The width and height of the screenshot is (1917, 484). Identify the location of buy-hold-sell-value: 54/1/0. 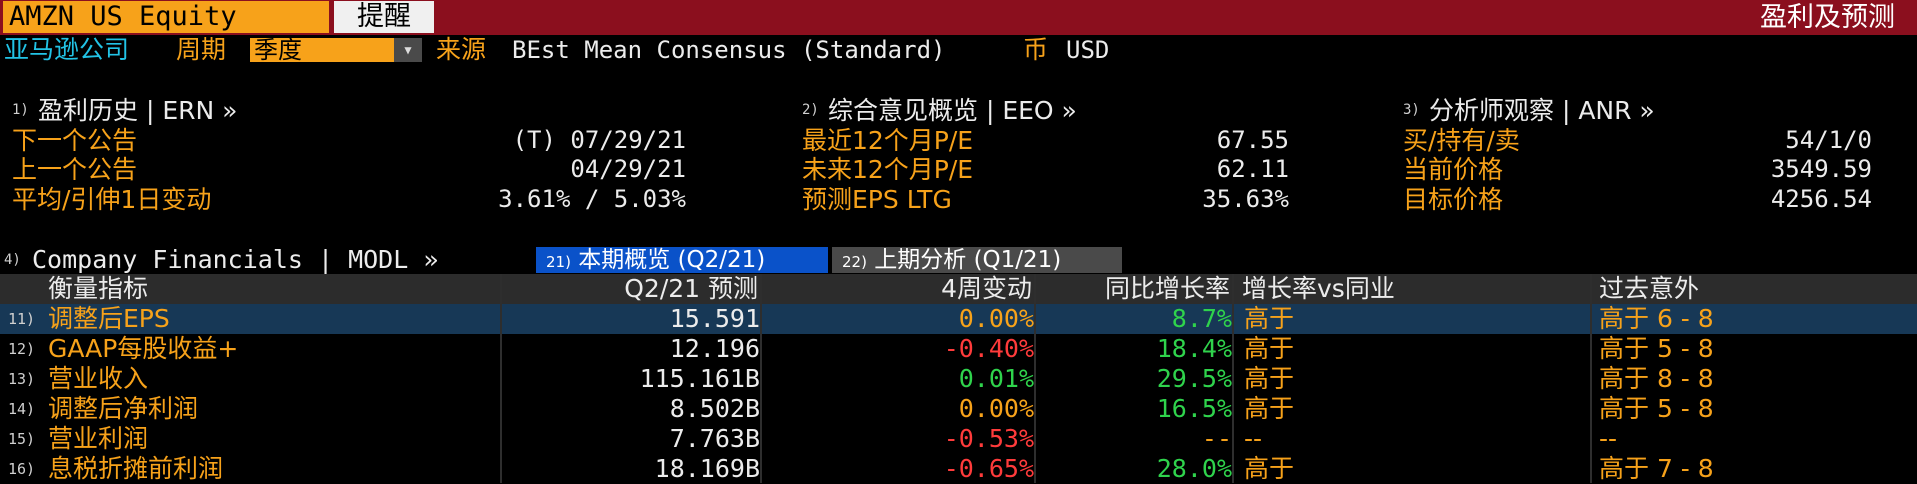
(1828, 140).